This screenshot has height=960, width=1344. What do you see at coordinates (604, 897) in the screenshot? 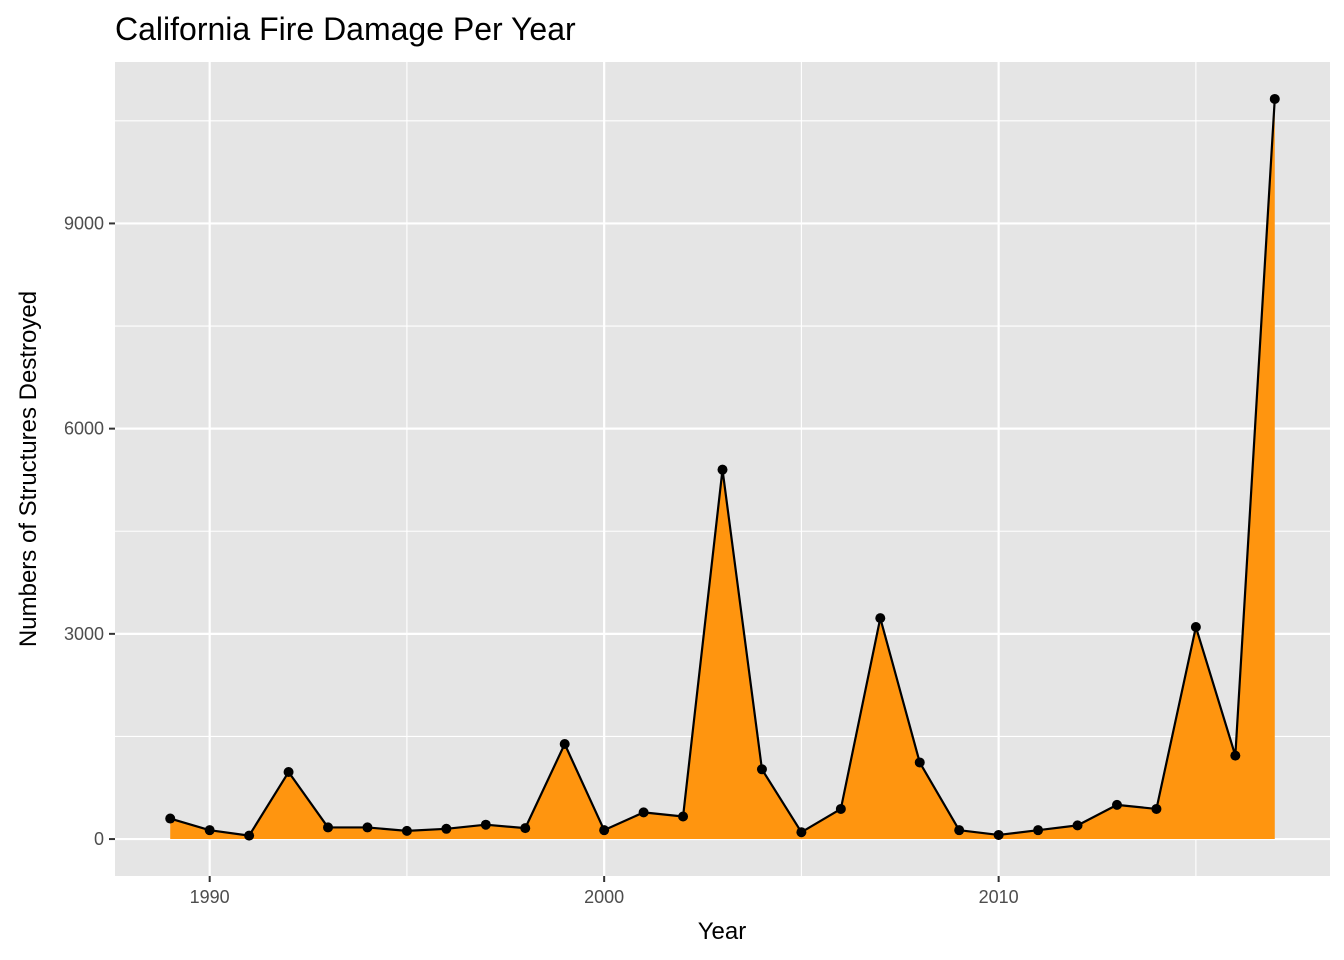
I see `x-tick-label-2000: 2000` at bounding box center [604, 897].